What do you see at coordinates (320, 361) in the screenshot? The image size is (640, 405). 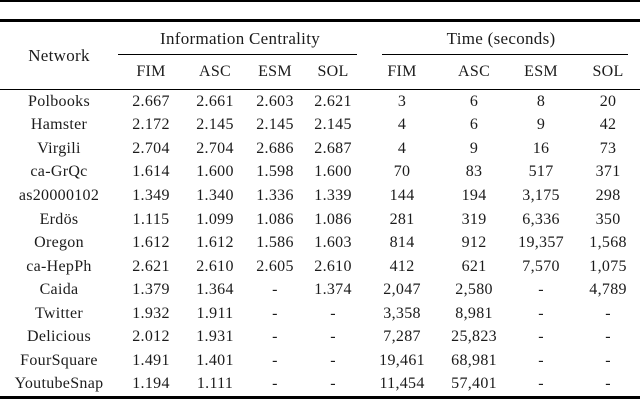 I see `table-row: FourSquare 1.491 1.401 - - 19,461 68,981 - -` at bounding box center [320, 361].